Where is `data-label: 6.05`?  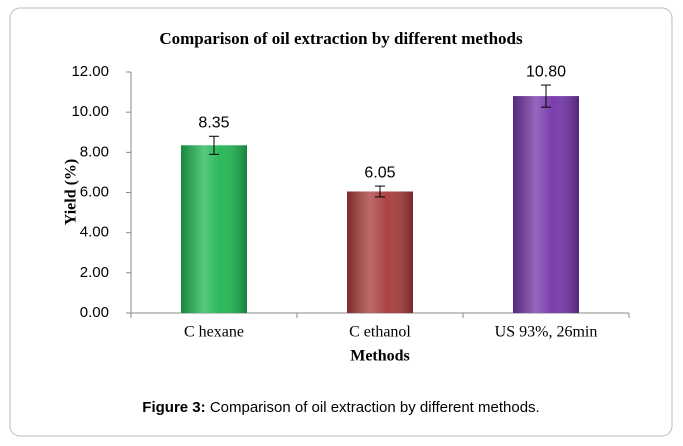 data-label: 6.05 is located at coordinates (379, 172).